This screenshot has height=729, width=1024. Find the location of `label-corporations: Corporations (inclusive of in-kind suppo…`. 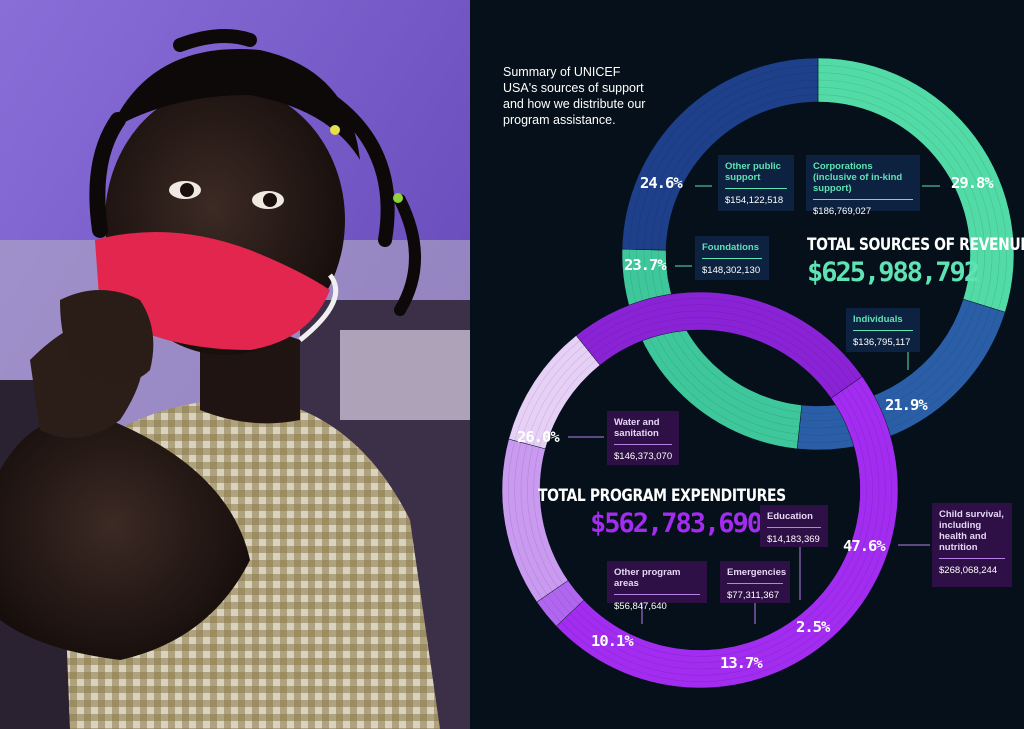

label-corporations: Corporations (inclusive of in-kind suppo… is located at coordinates (863, 186).